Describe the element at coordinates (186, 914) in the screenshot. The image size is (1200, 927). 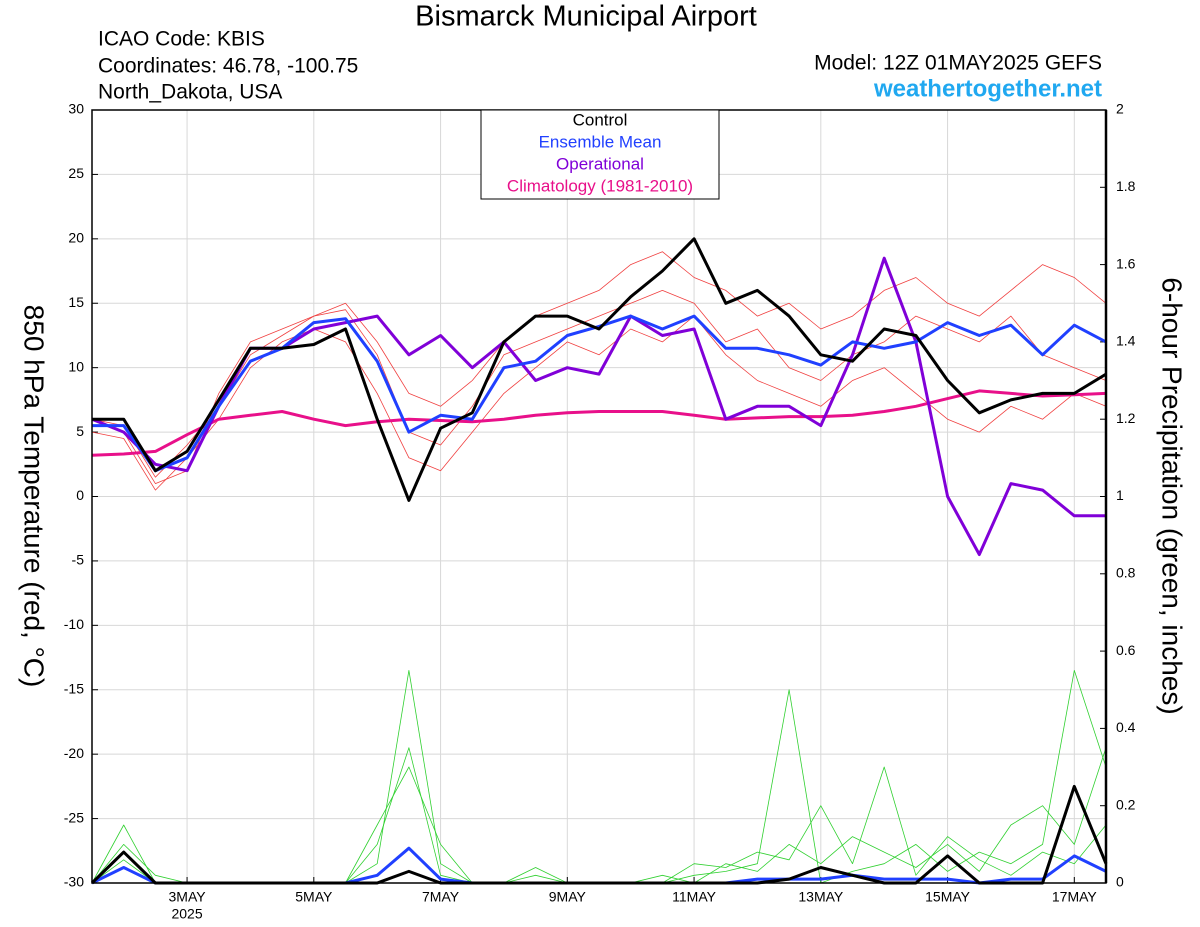
I see `x-year-label: 2025` at that location.